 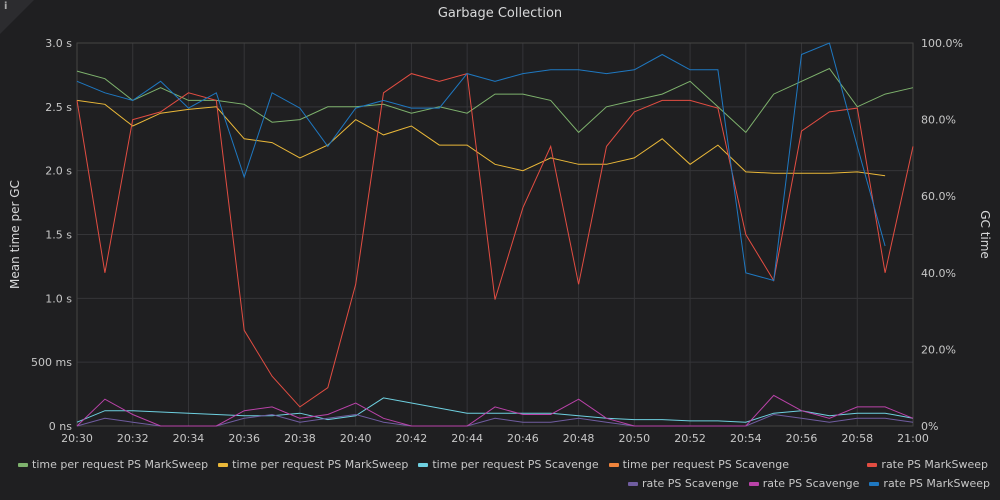 What do you see at coordinates (189, 438) in the screenshot?
I see `x-tick-label: 20:34` at bounding box center [189, 438].